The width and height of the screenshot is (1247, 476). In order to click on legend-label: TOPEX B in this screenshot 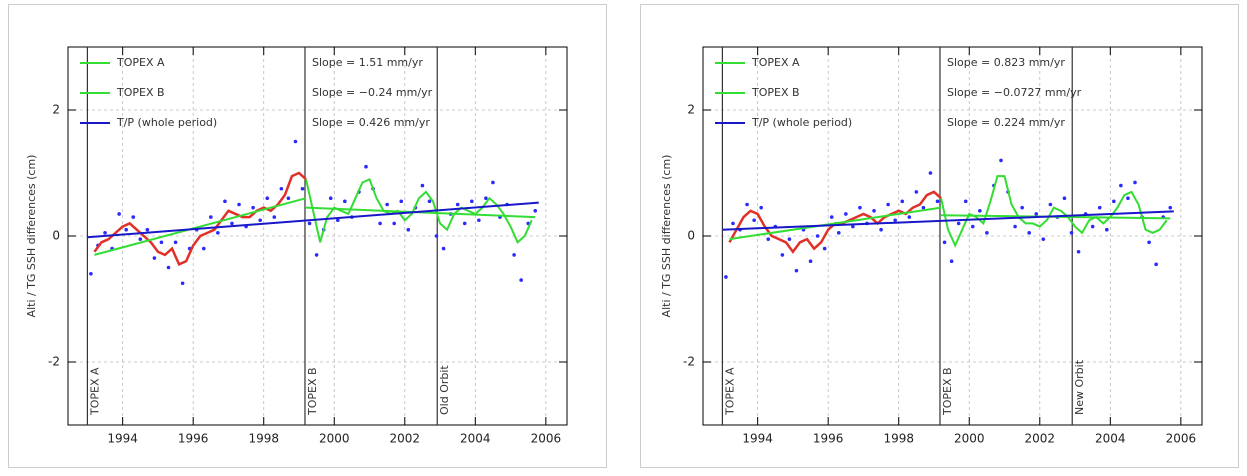, I will do `click(775, 92)`.